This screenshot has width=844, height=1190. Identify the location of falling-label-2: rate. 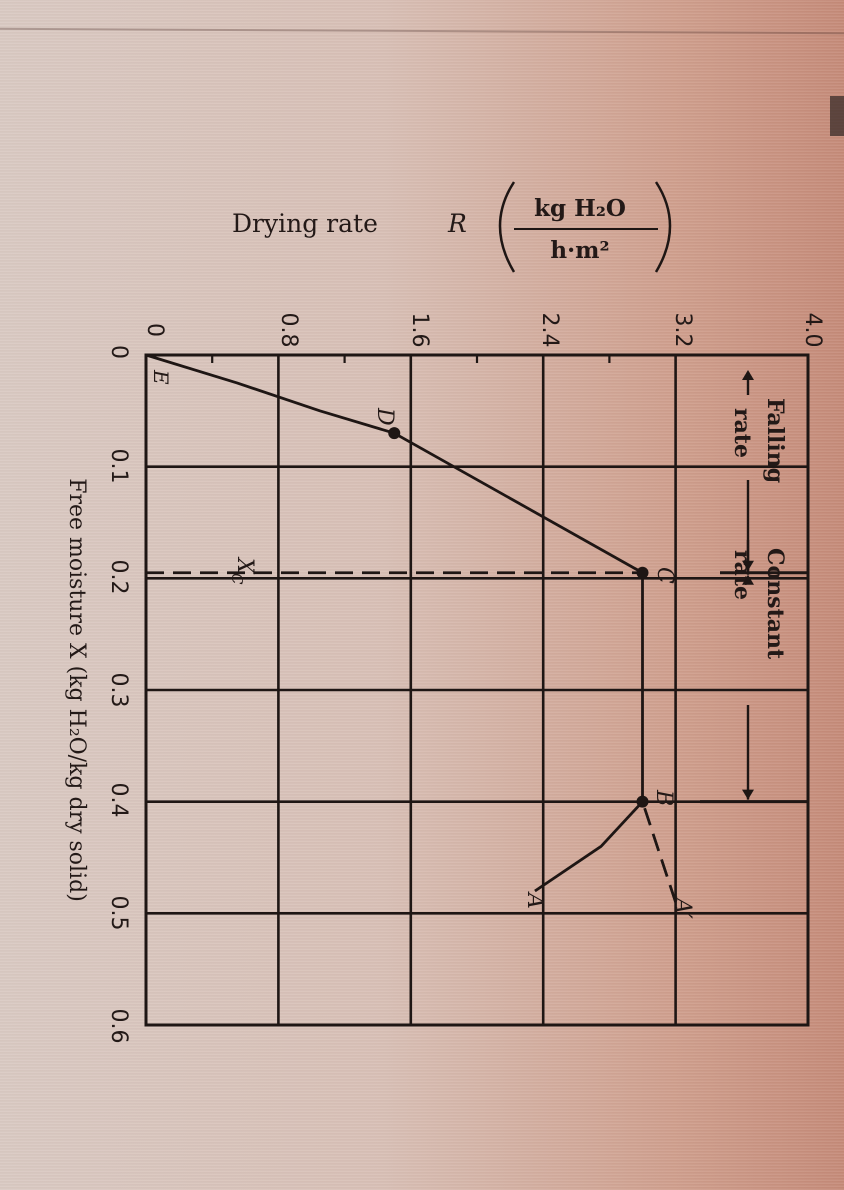
(742, 433).